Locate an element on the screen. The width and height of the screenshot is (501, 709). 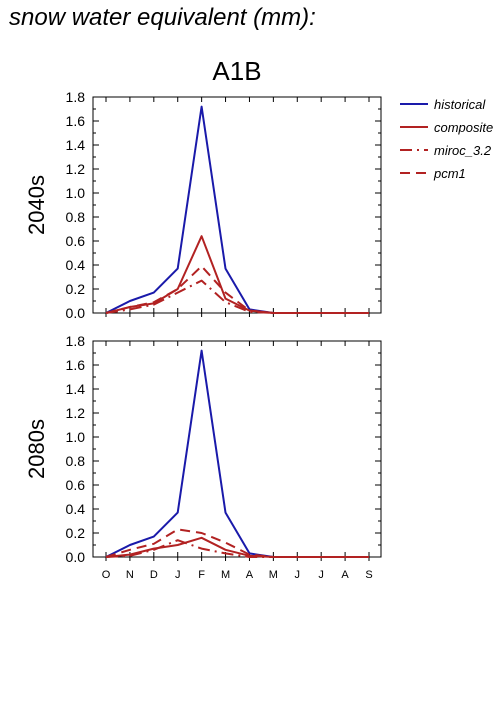
x-tick-label: D is located at coordinates (154, 575).